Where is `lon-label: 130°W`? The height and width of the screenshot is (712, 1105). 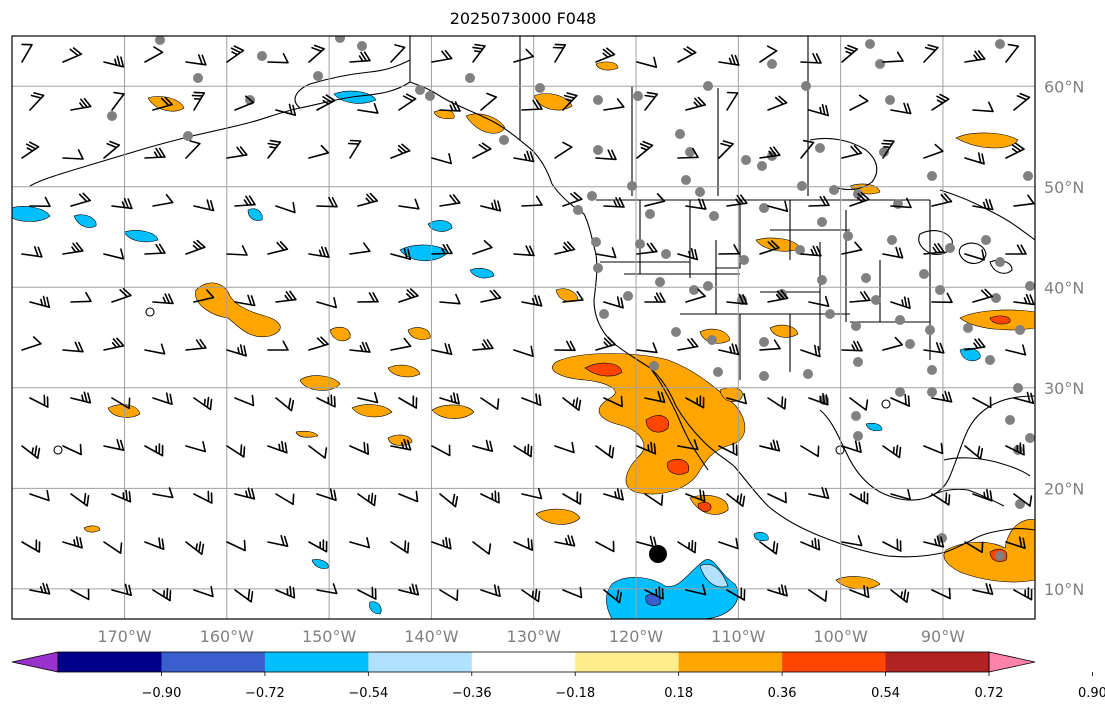
lon-label: 130°W is located at coordinates (534, 636).